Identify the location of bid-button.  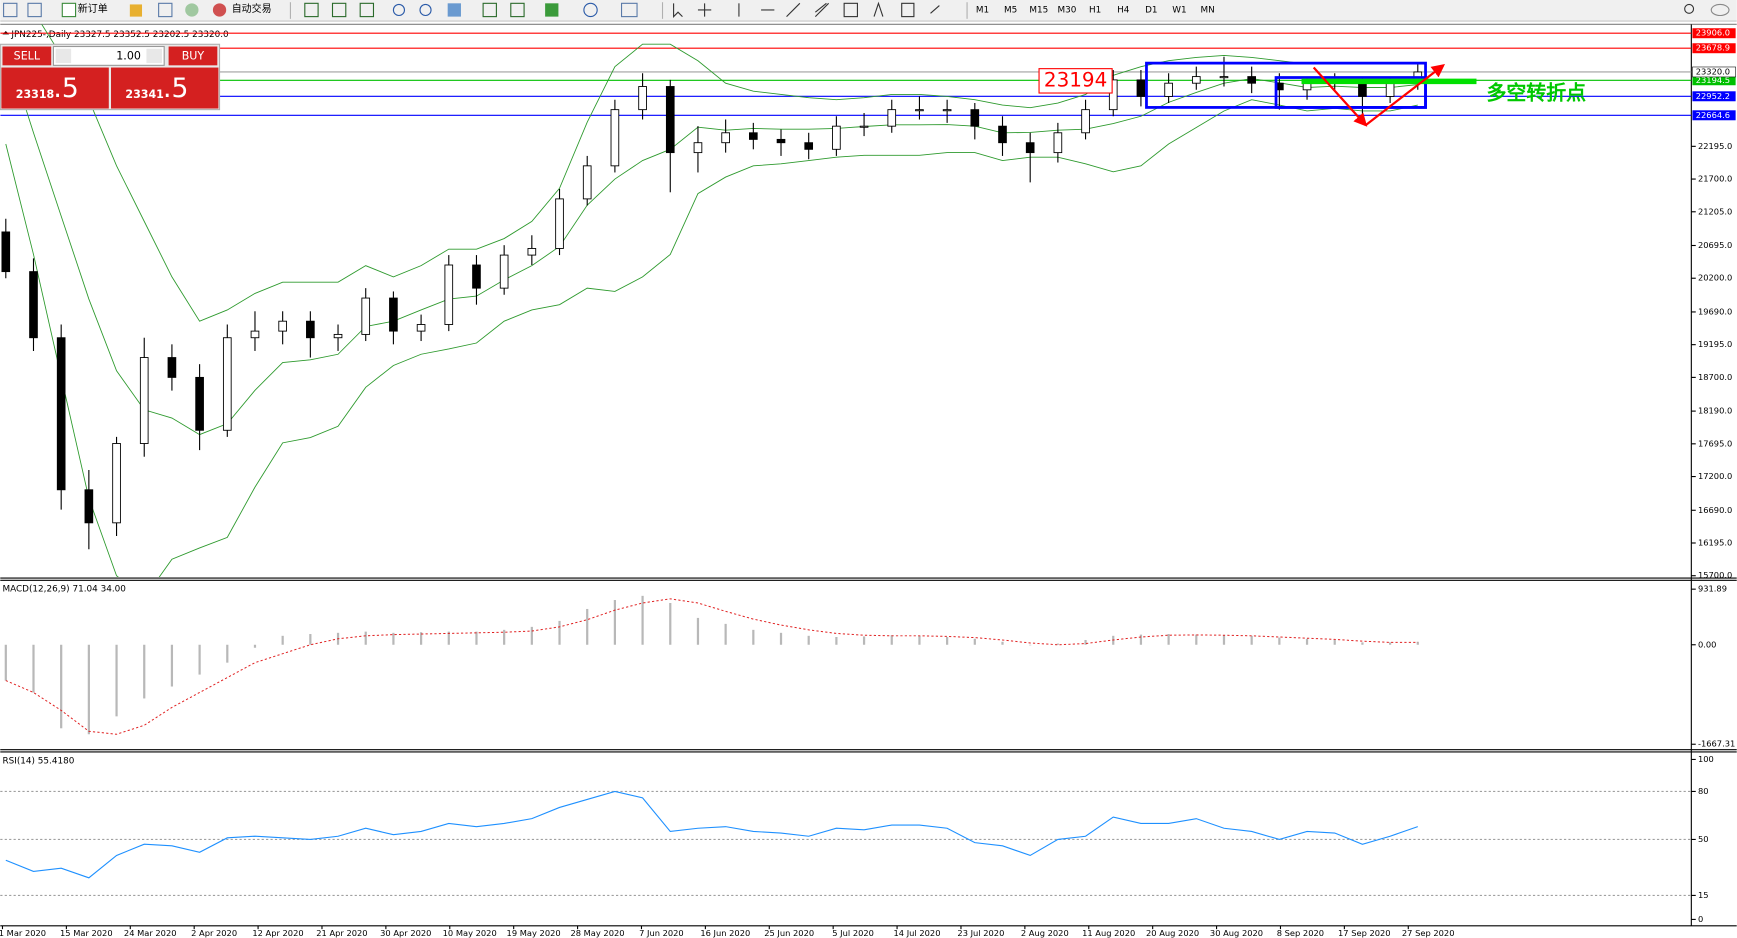
(55, 88).